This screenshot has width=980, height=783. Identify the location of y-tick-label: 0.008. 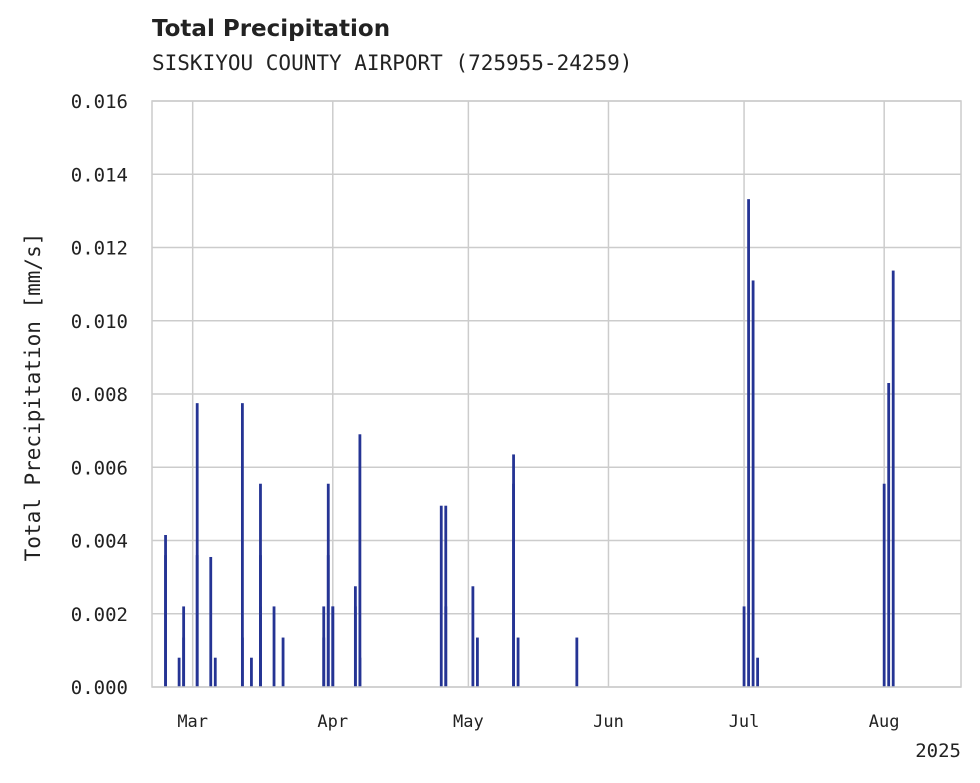
(99, 395).